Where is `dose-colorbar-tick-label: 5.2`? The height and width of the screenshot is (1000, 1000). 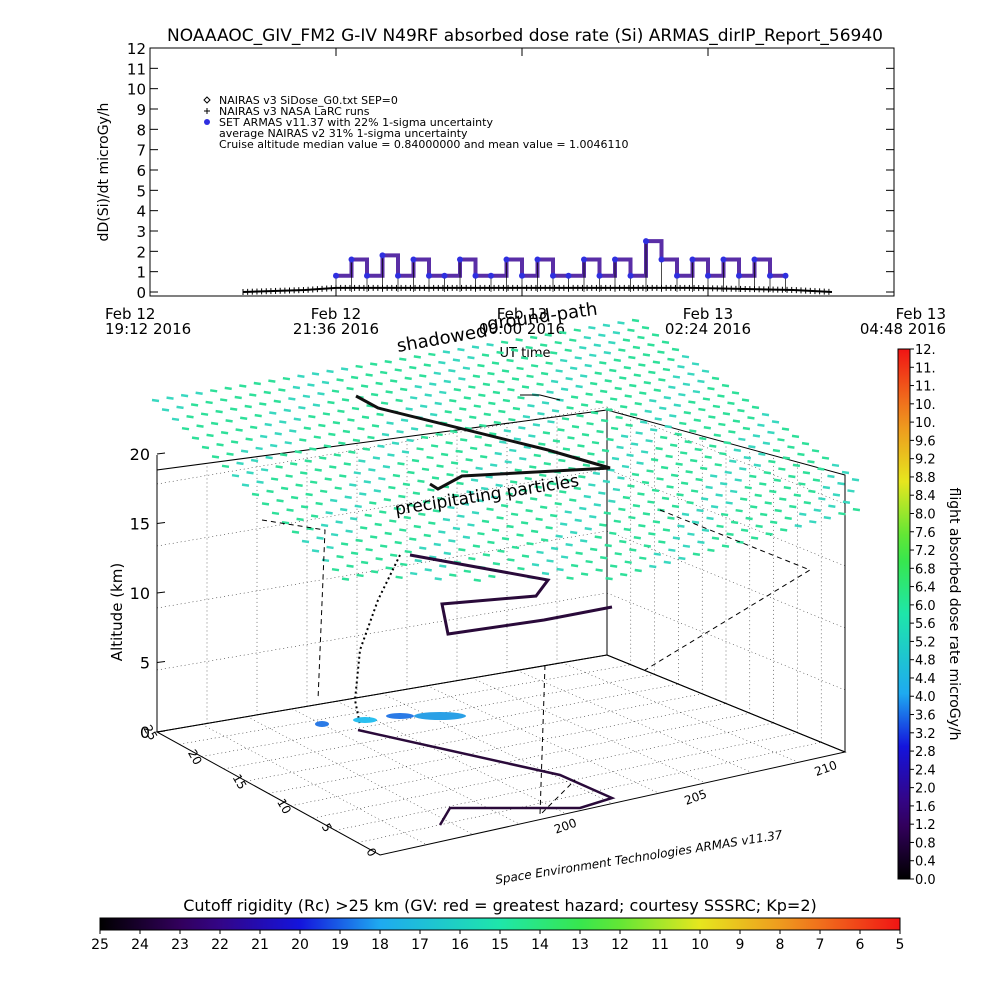 dose-colorbar-tick-label: 5.2 is located at coordinates (925, 642).